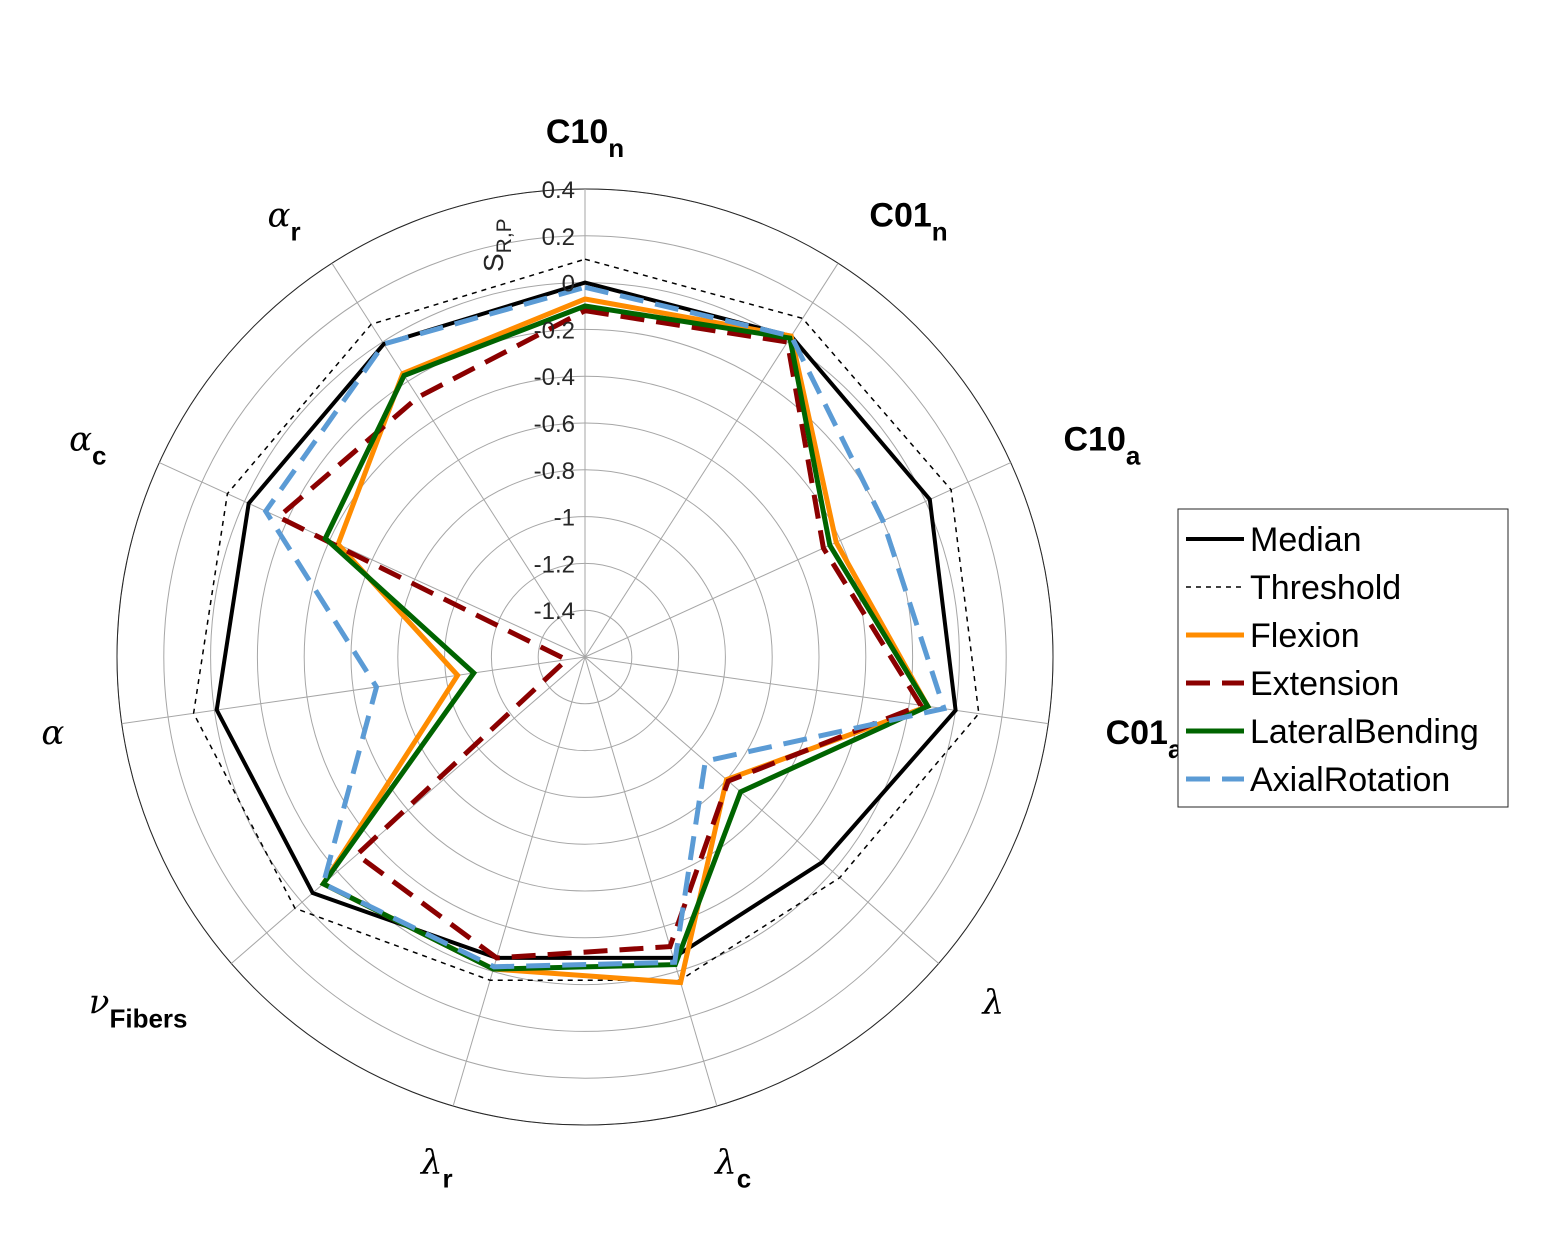  I want to click on radial-tick-label: -0.8, so click(554, 471).